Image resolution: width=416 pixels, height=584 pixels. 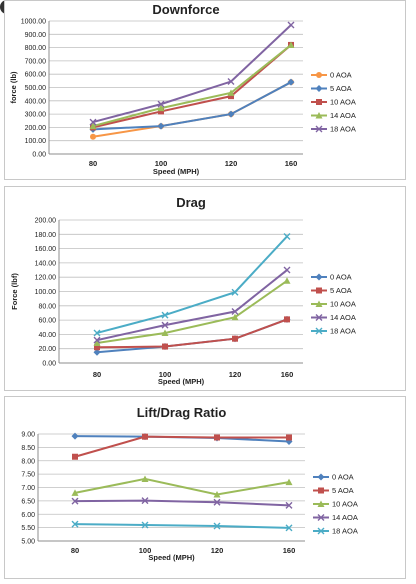 I want to click on y-axis-label: force (lb), so click(x=13, y=87).